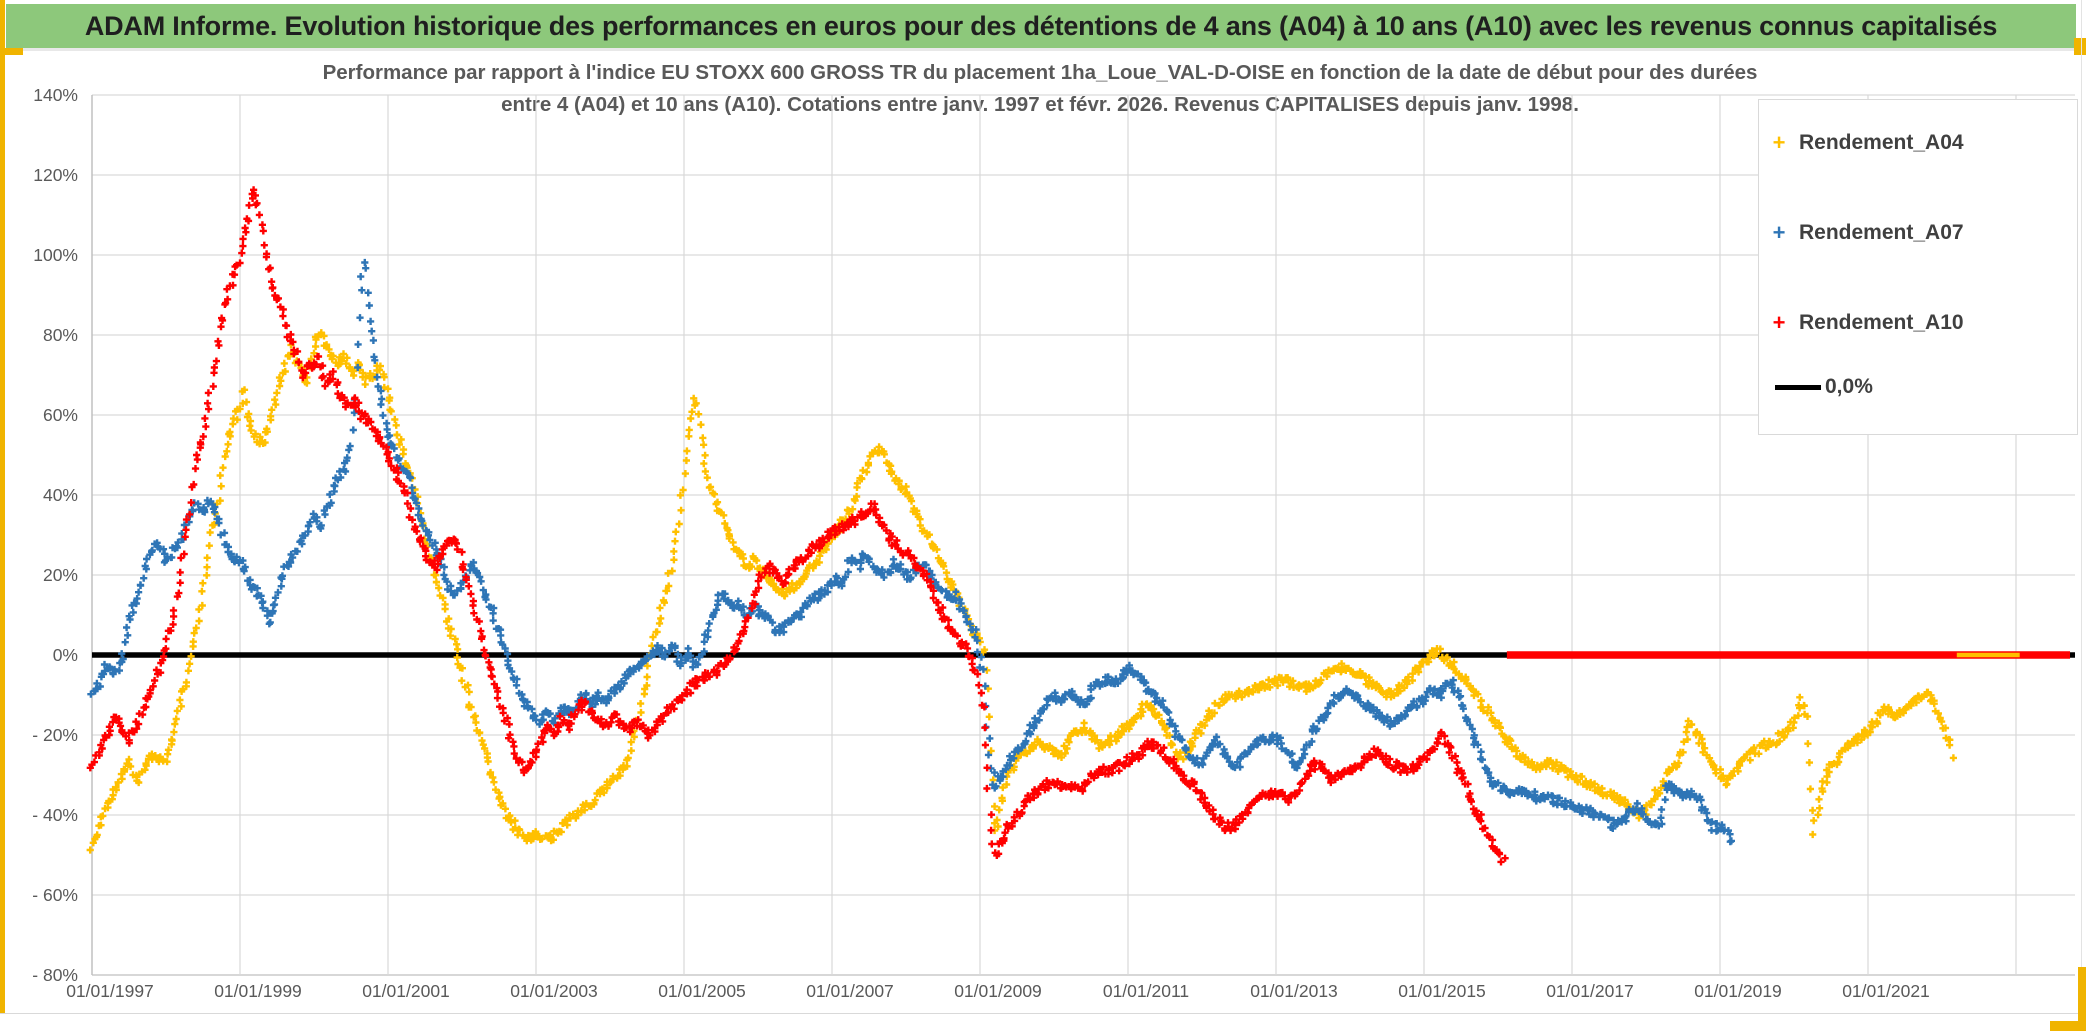  Describe the element at coordinates (1041, 49) in the screenshot. I see `title-divider` at that location.